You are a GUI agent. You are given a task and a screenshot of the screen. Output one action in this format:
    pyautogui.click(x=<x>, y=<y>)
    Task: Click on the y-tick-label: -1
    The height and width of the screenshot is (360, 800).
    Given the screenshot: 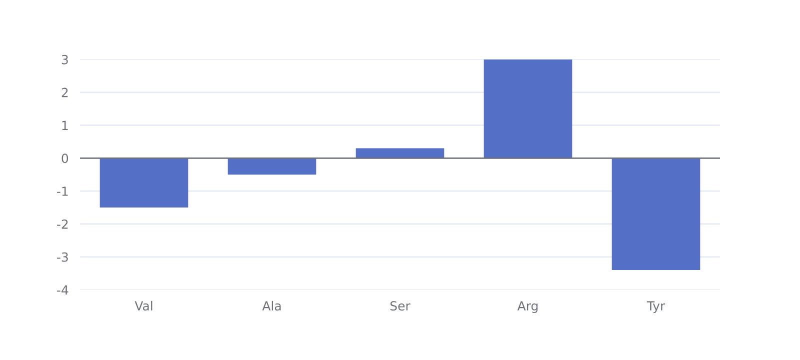 What is the action you would take?
    pyautogui.click(x=62, y=191)
    